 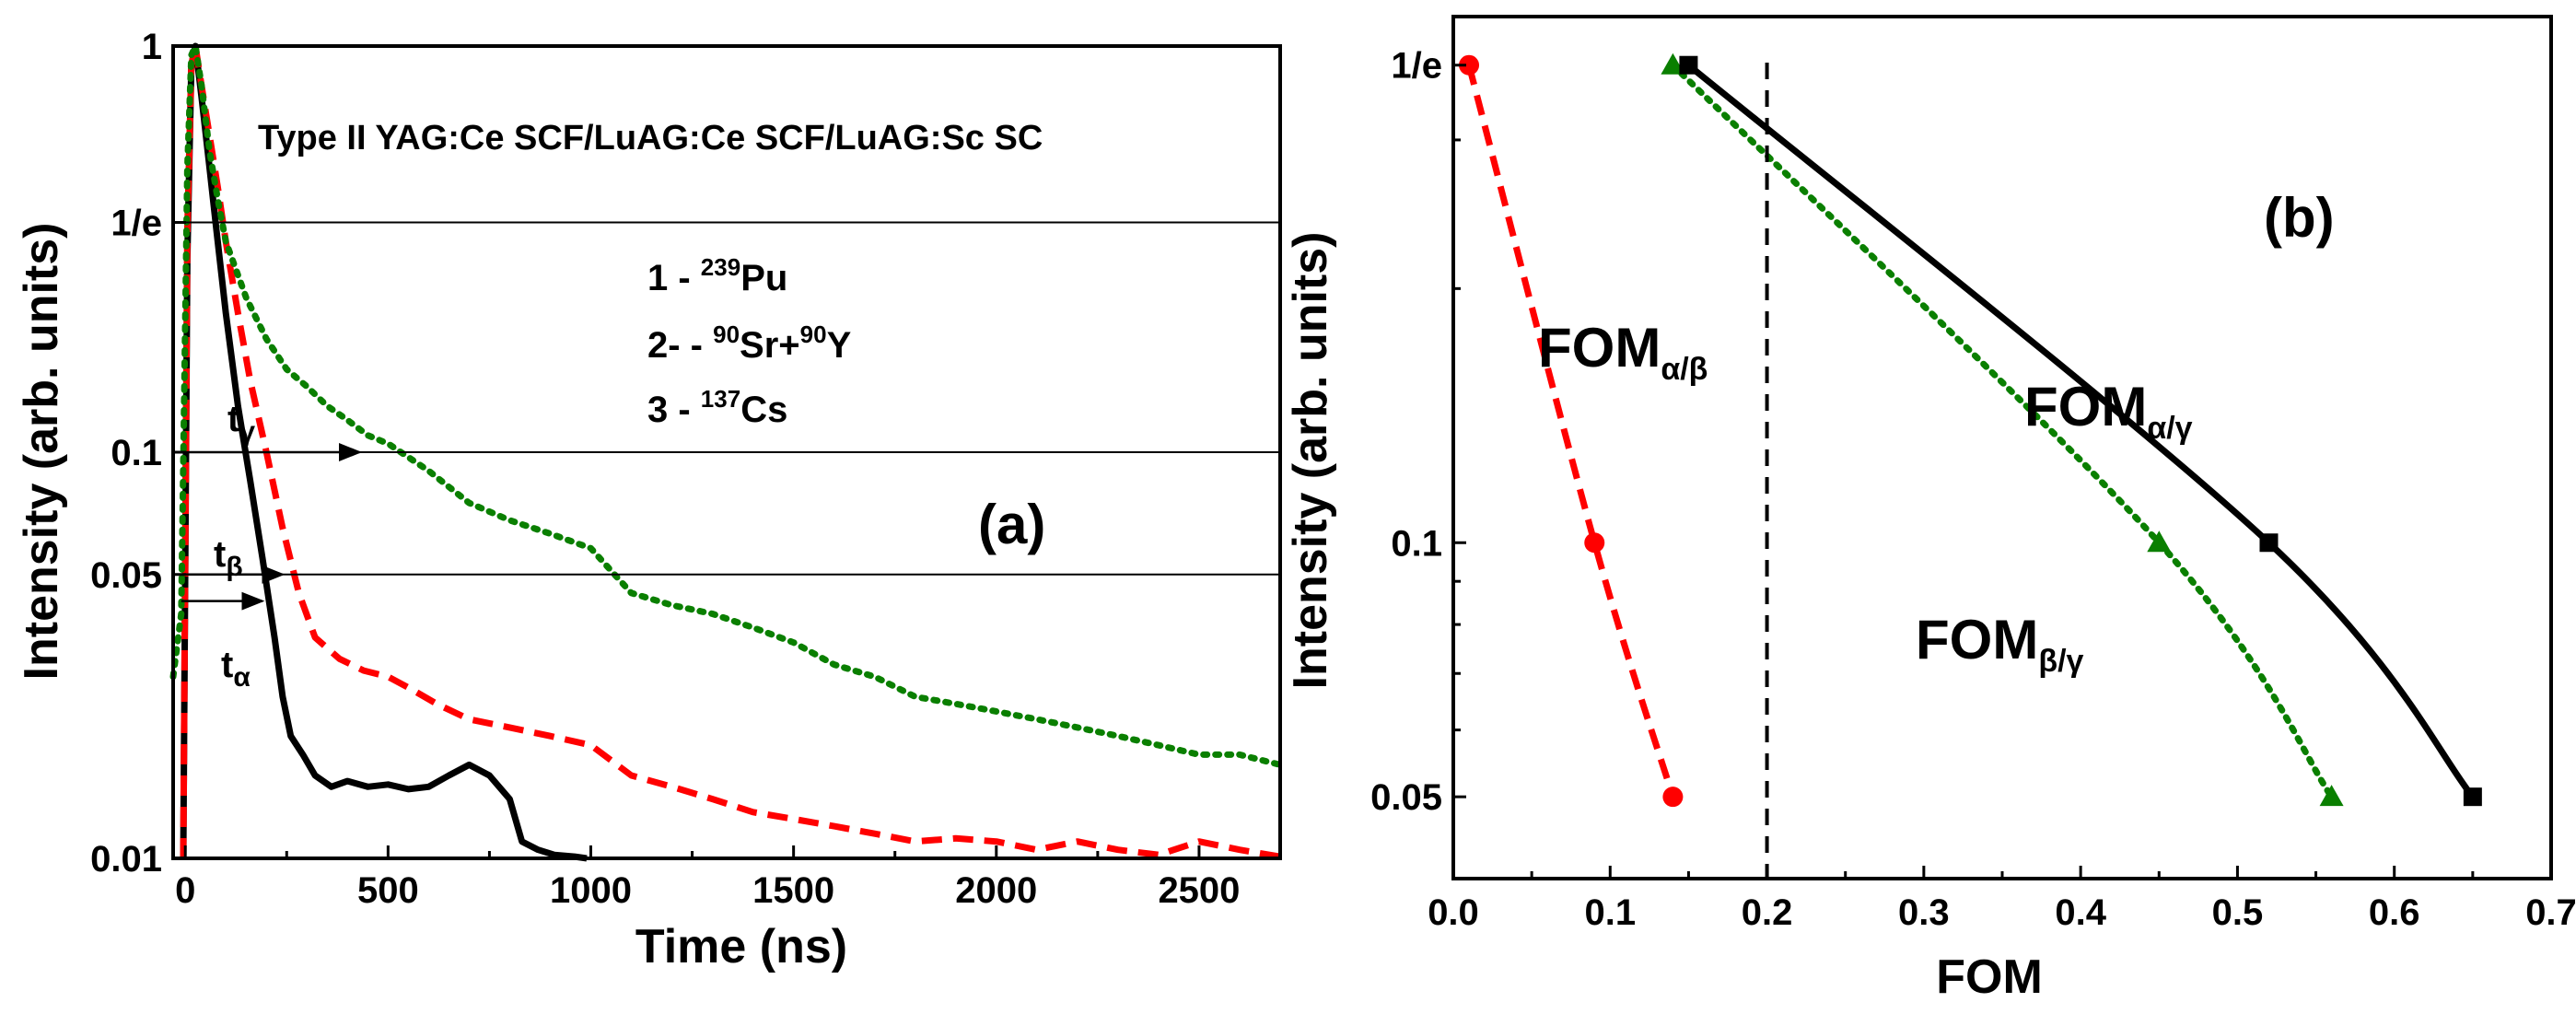 I want to click on time-markers: tγ tβ tα, so click(x=272, y=546).